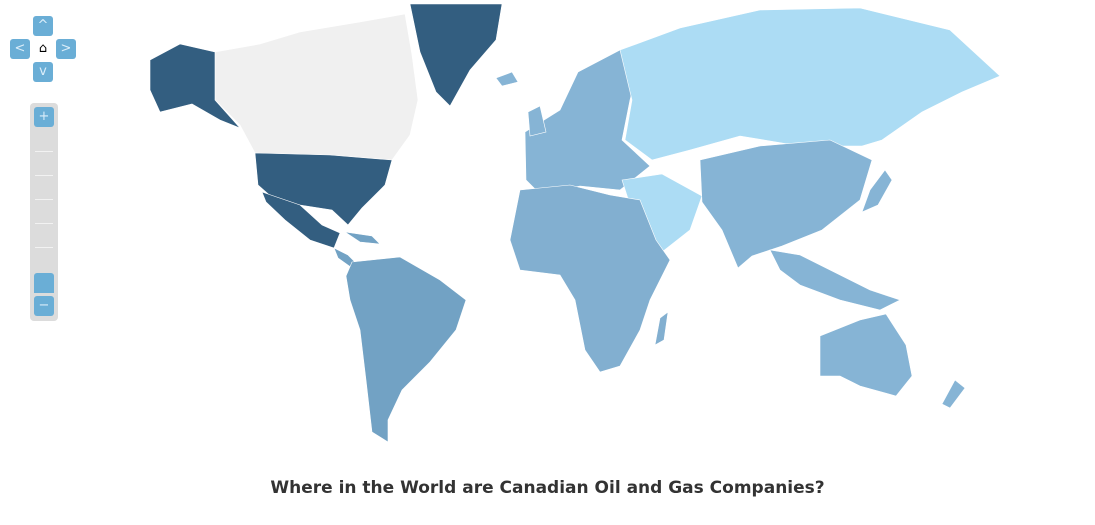 The image size is (1095, 525). What do you see at coordinates (323, 189) in the screenshot?
I see `region-usa` at bounding box center [323, 189].